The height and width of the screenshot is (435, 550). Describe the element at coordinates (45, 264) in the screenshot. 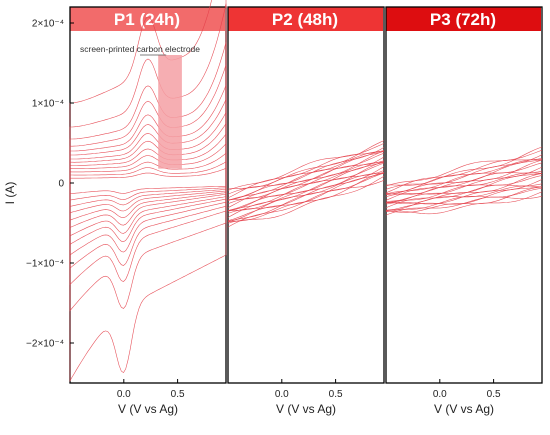

I see `y-tick-label: −1×10⁻⁴` at that location.